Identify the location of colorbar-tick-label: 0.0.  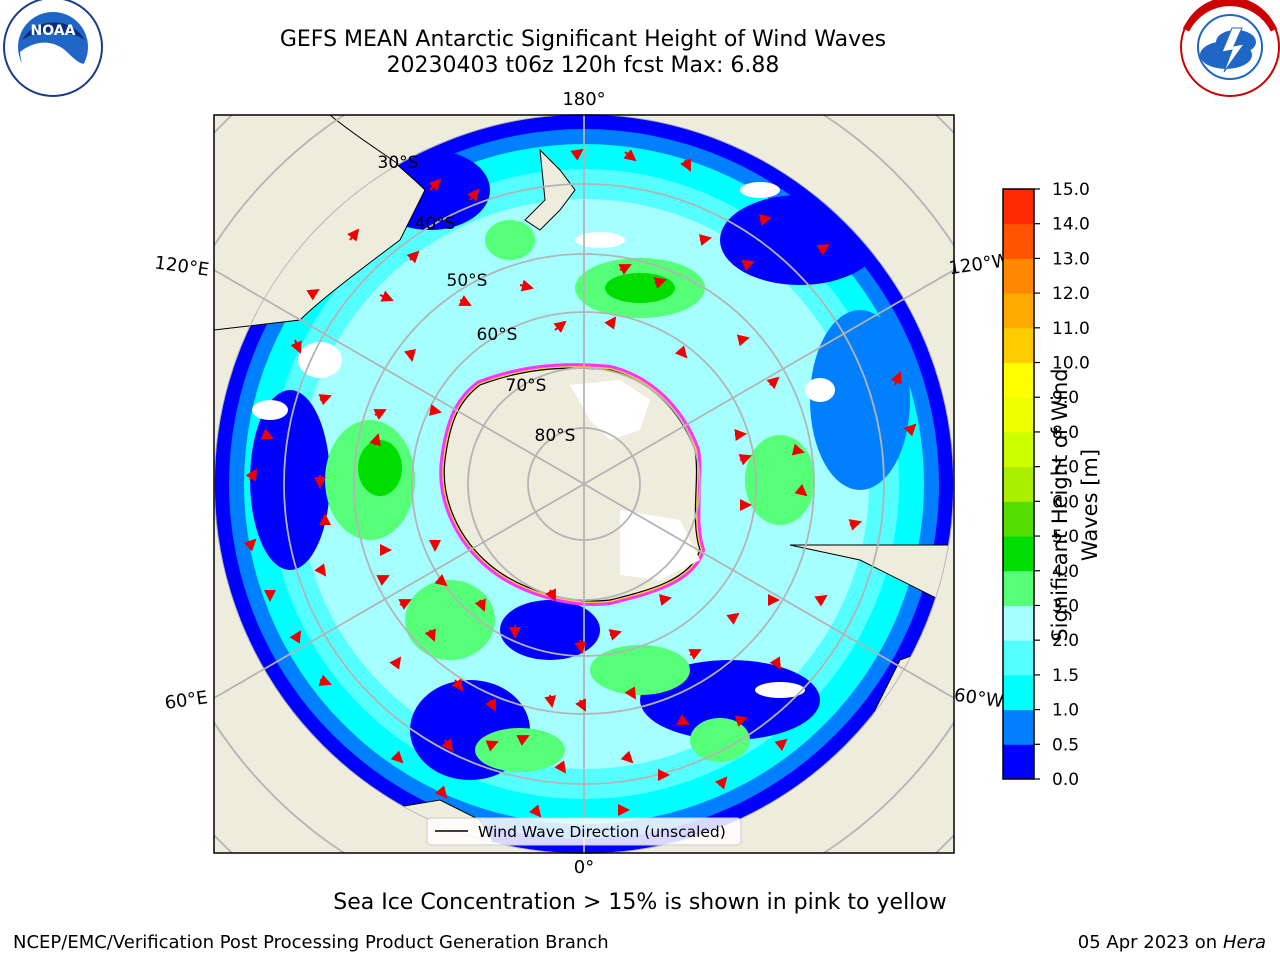
(1065, 780).